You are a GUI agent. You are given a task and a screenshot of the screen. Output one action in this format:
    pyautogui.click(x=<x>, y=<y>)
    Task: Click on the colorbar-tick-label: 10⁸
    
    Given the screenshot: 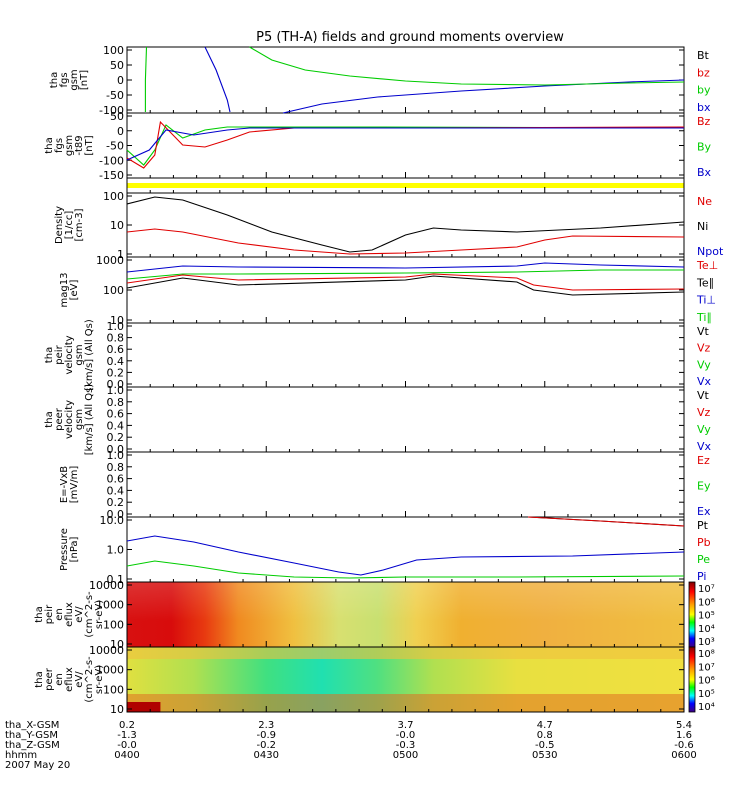 What is the action you would take?
    pyautogui.click(x=706, y=654)
    